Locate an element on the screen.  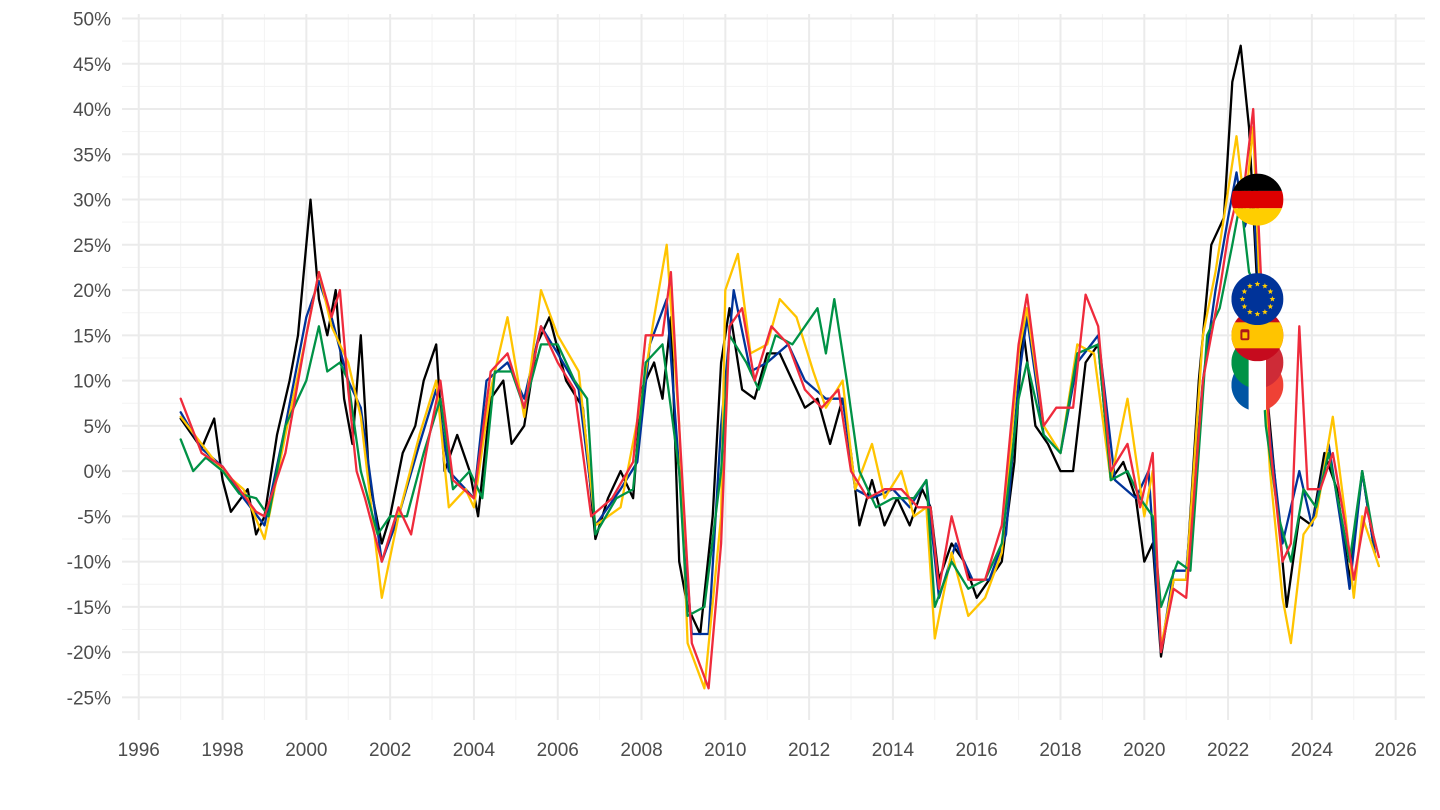
germany-flag-icon is located at coordinates (1257, 199).